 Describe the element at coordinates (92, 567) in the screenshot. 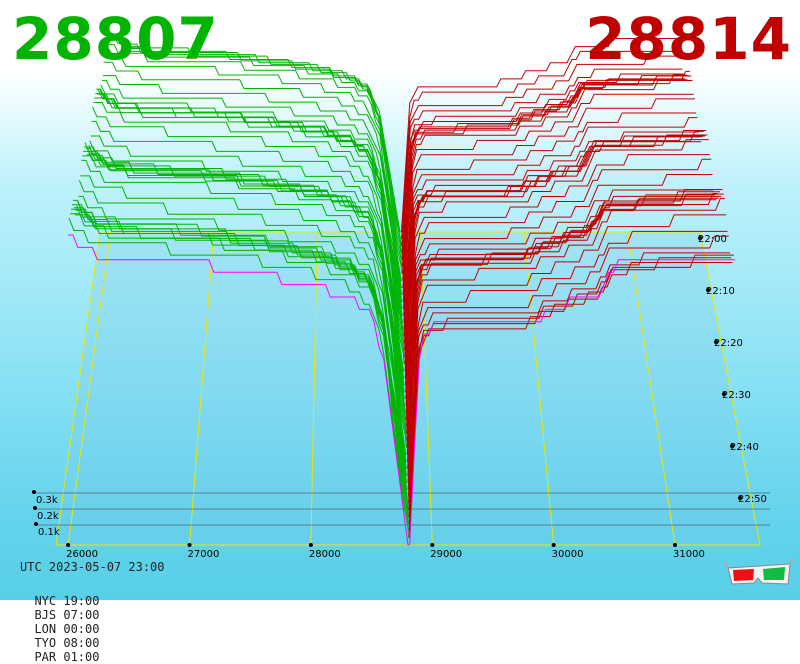

I see `utc-time: UTC 2023-05-07 23:00` at that location.